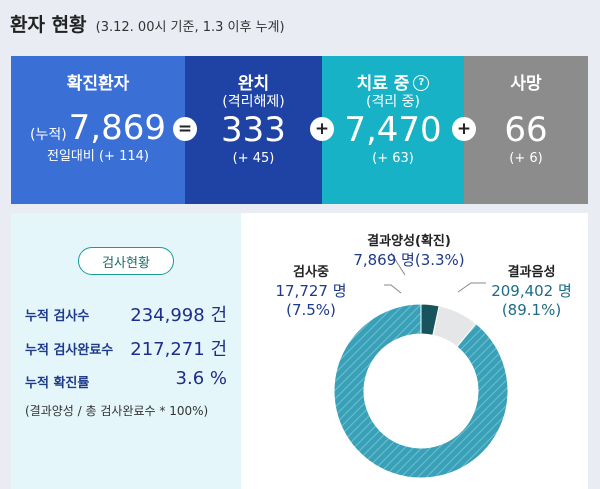 The height and width of the screenshot is (489, 600). What do you see at coordinates (393, 289) in the screenshot?
I see `leader-line-testing` at bounding box center [393, 289].